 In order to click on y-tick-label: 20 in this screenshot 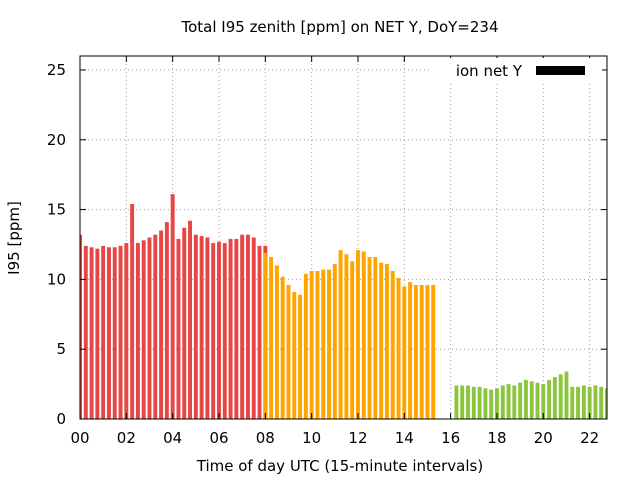, I will do `click(56, 140)`.